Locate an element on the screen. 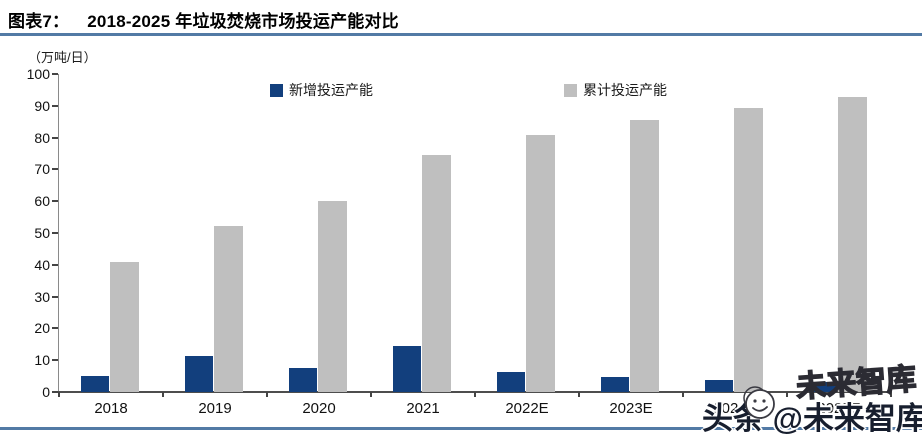 The width and height of the screenshot is (922, 439). smiley-face-icon is located at coordinates (759, 405).